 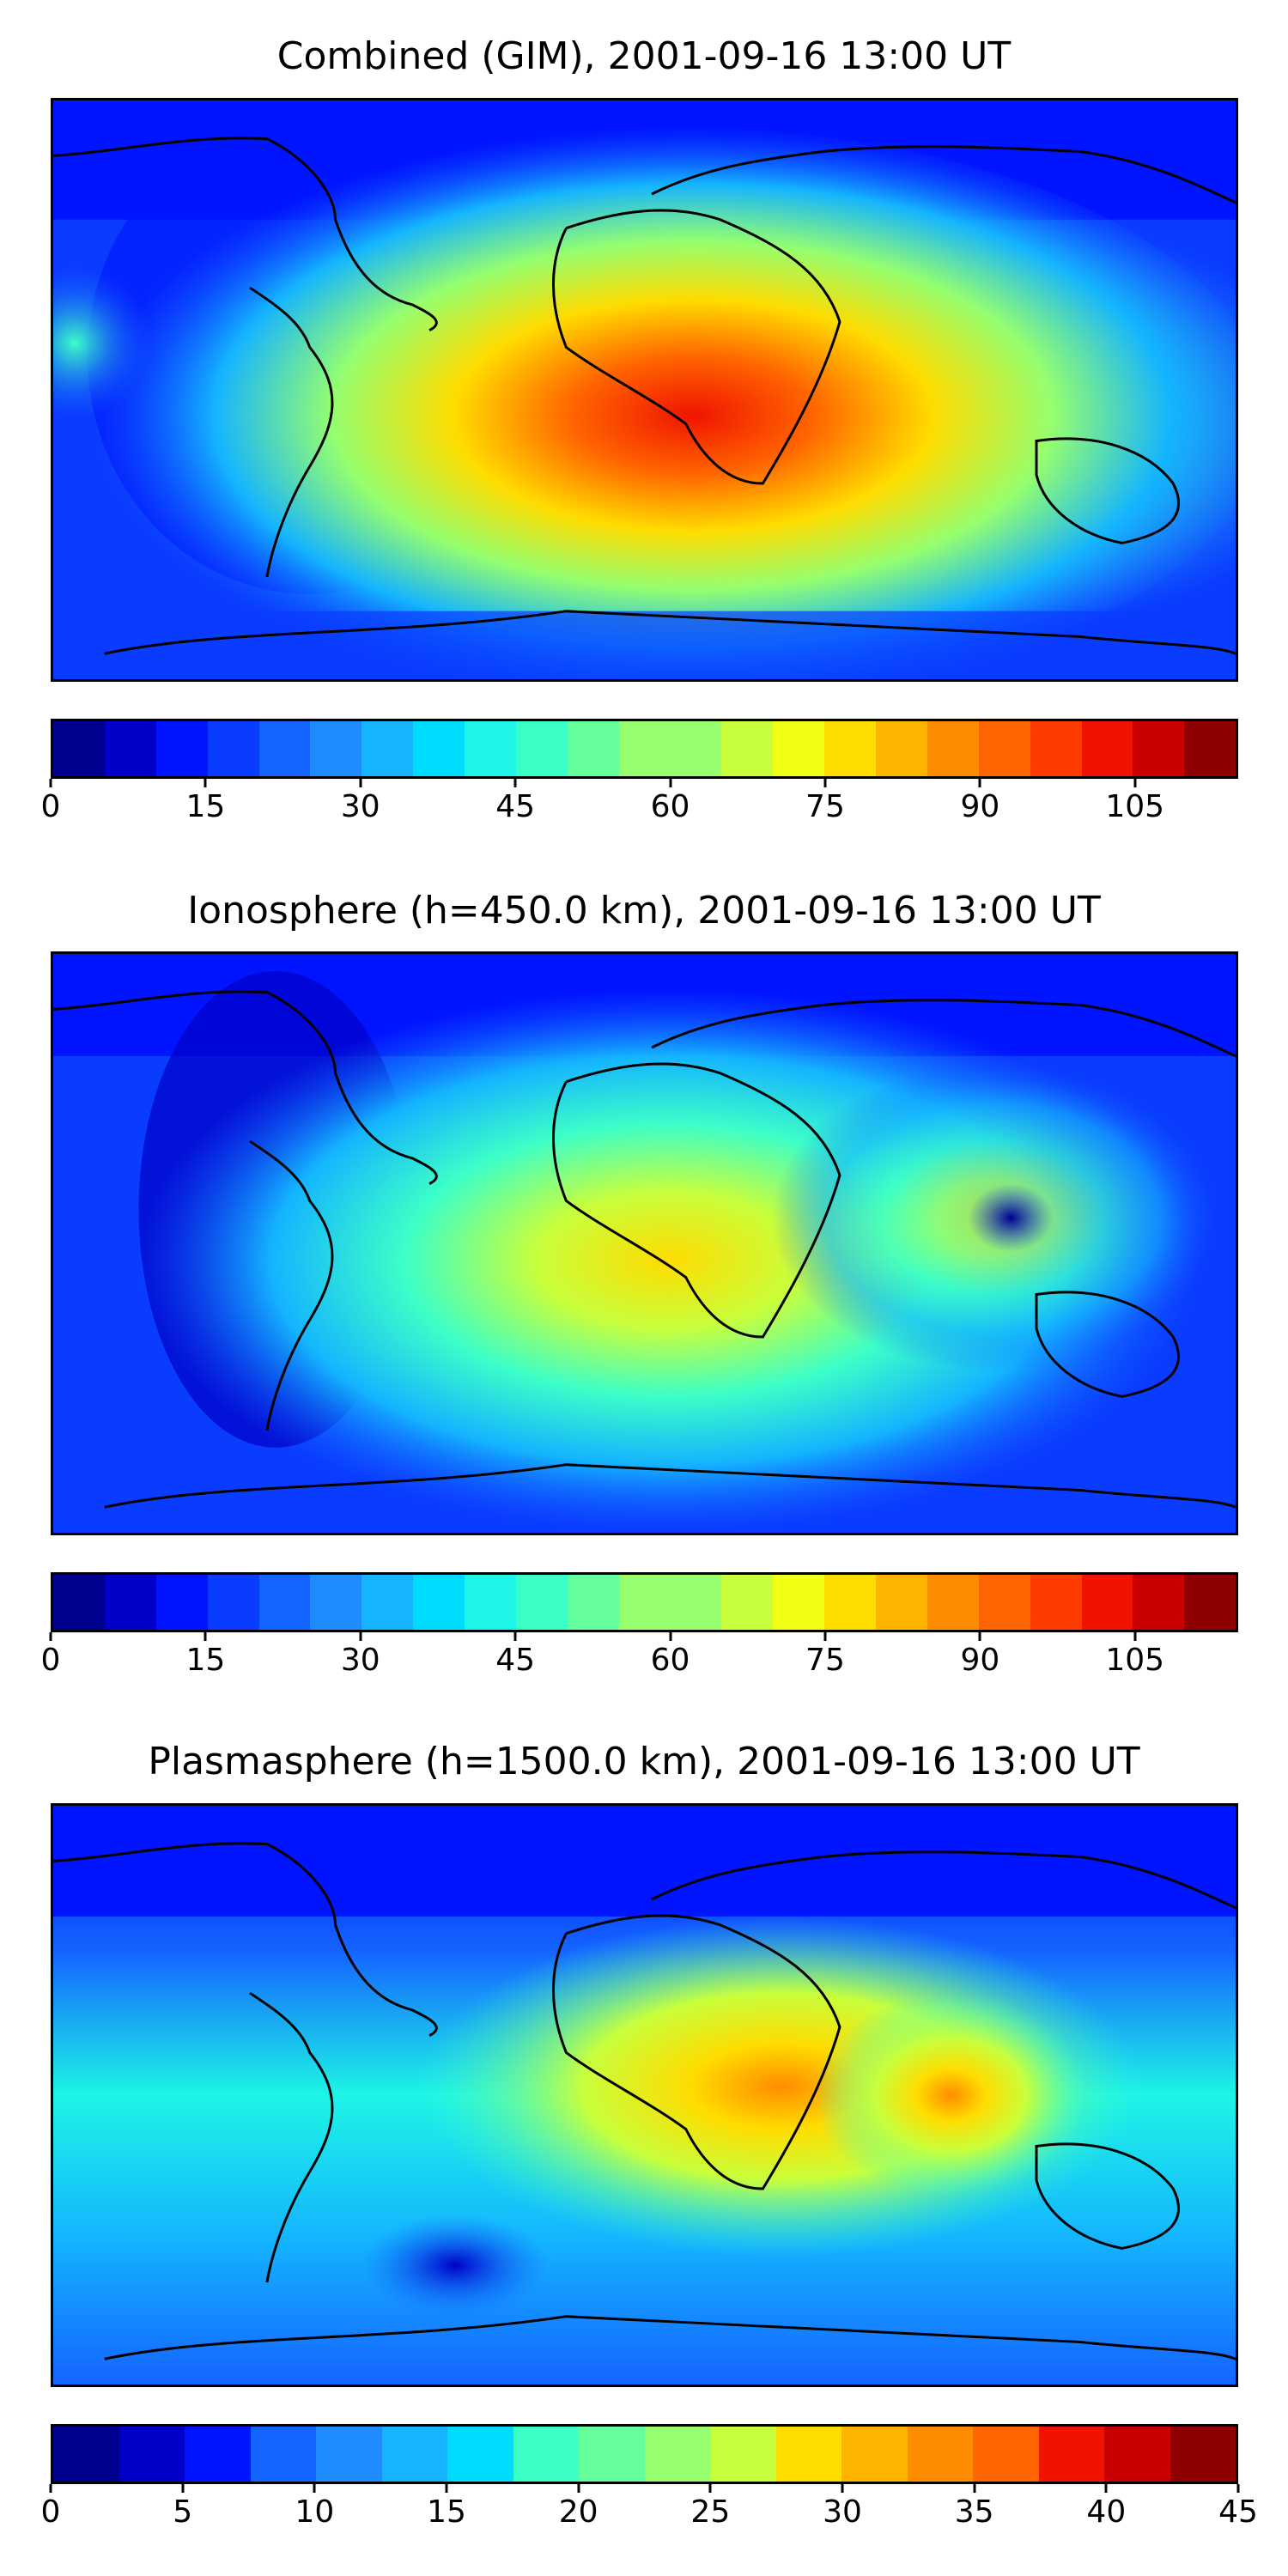 I want to click on colorbar-tick-label: 10, so click(x=315, y=2512).